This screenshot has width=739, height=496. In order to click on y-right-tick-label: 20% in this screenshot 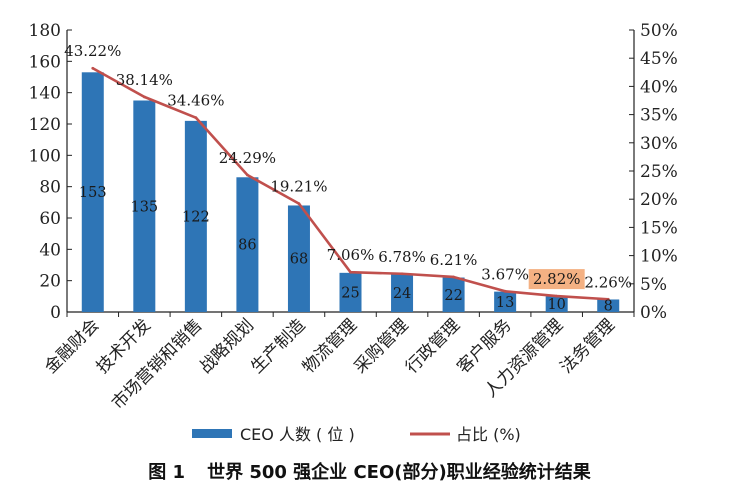, I will do `click(659, 200)`.